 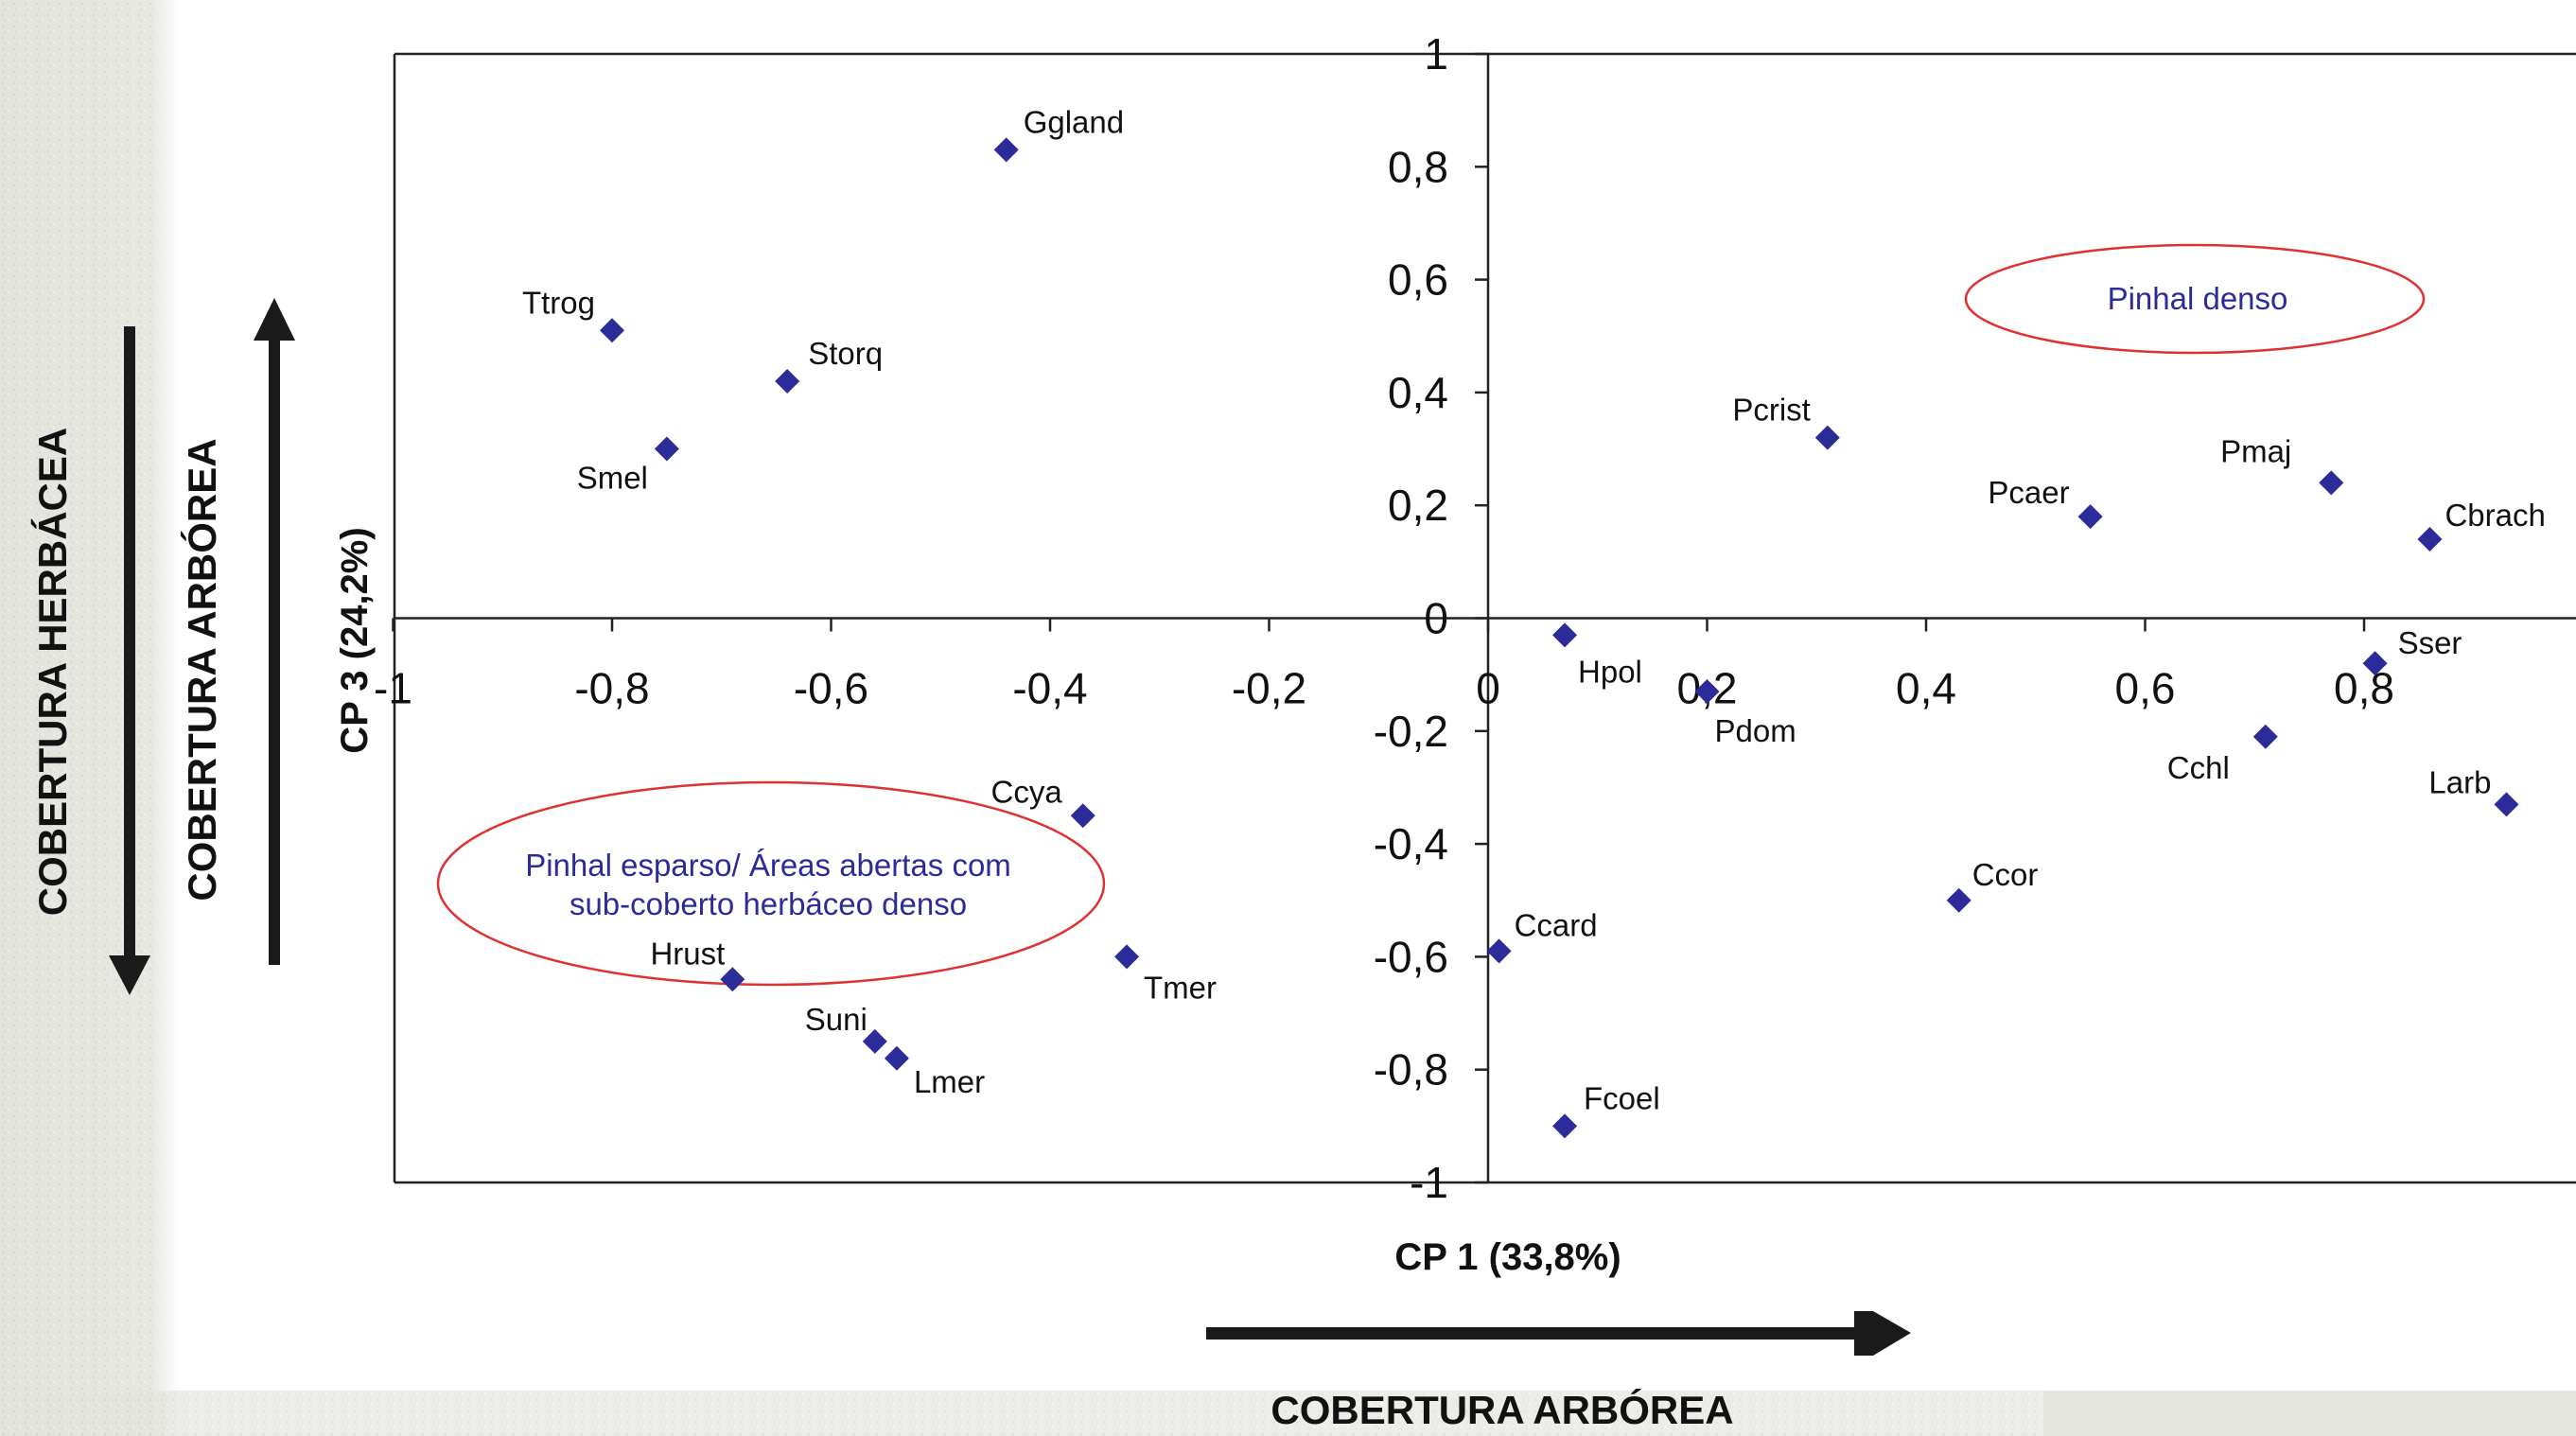 I want to click on data-point-label: Pcrist, so click(x=1772, y=410).